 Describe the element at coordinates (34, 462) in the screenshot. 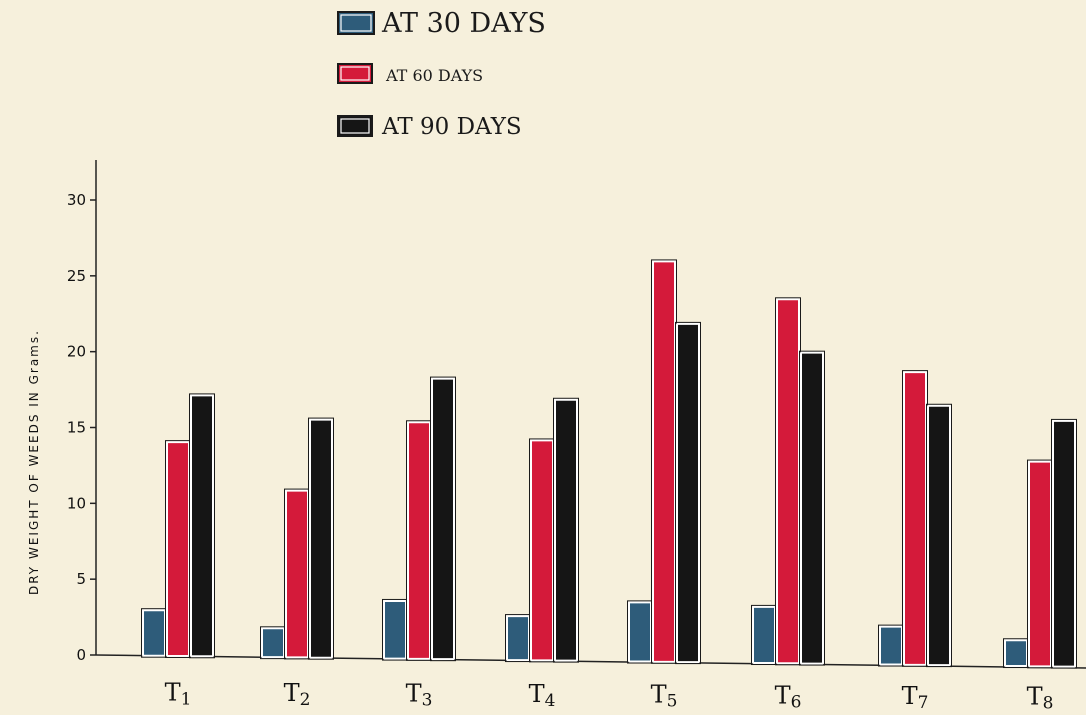

I see `y-axis-label: DRY WEIGHT OF WEEDS IN Grams.` at that location.